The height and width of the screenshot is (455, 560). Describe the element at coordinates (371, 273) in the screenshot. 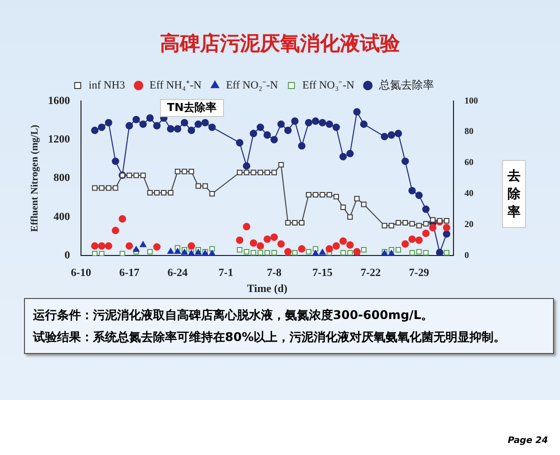

I see `x-tick-label: 7-22` at that location.